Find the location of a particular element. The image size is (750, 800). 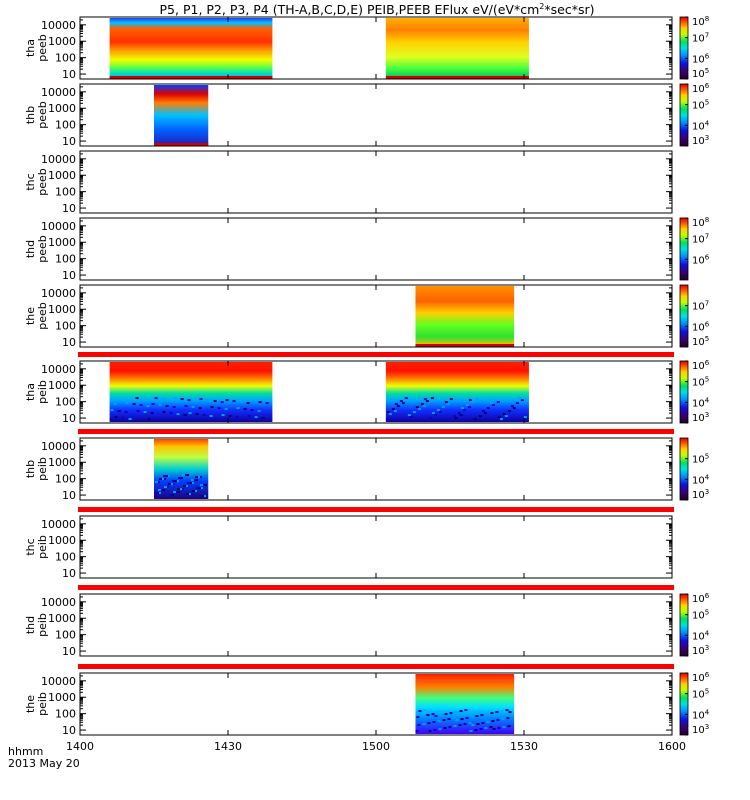

y-axis-label-product: peib is located at coordinates (42, 392).